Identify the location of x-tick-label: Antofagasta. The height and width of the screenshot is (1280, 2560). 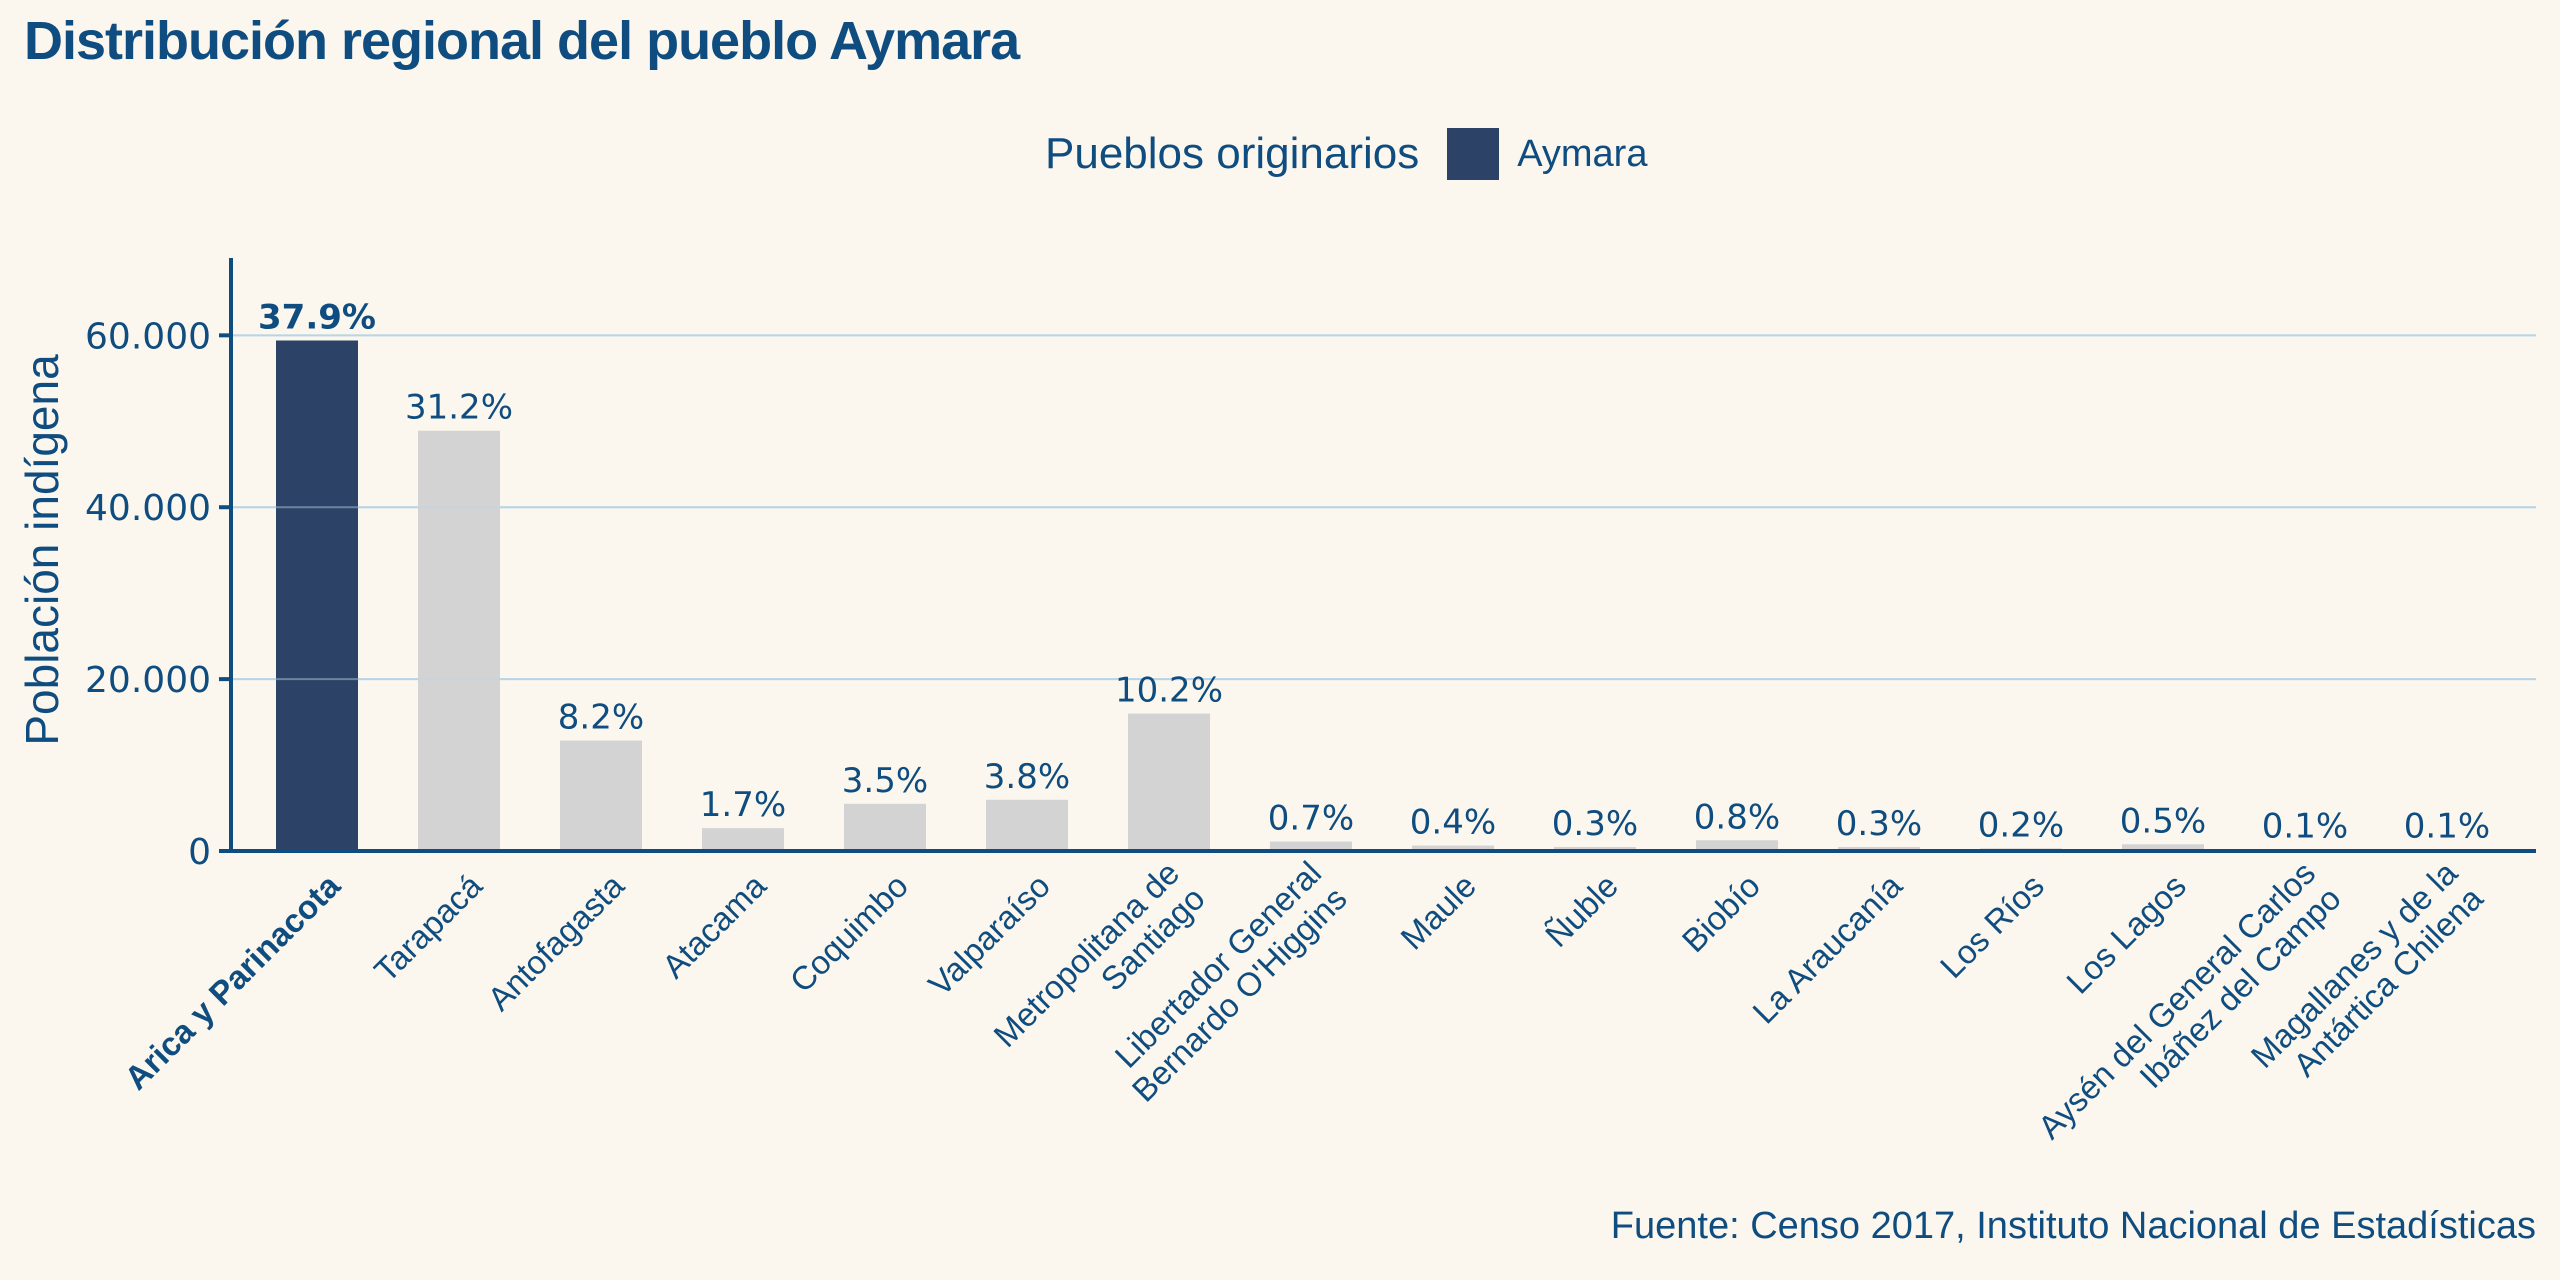
(555, 941).